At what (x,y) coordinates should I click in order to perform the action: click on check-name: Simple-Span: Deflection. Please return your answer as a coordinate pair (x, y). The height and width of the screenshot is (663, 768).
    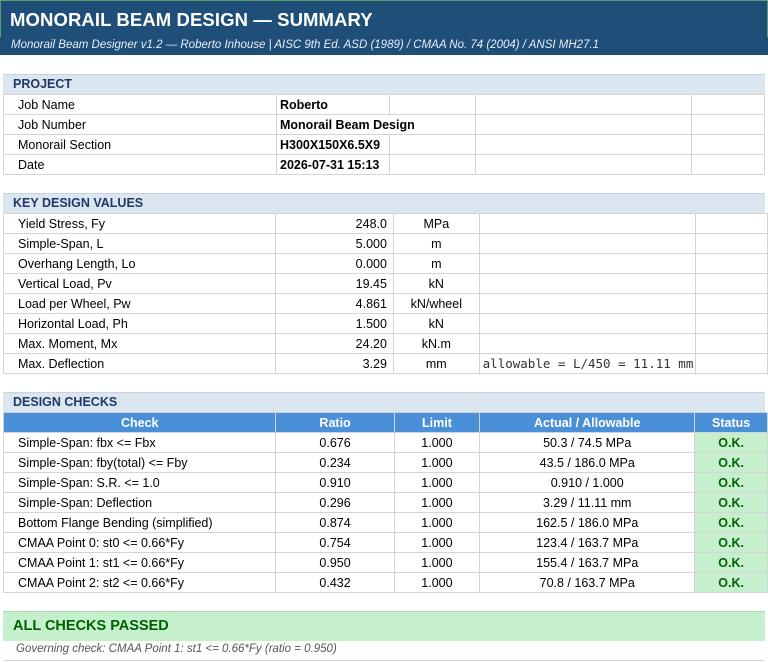
    Looking at the image, I should click on (139, 502).